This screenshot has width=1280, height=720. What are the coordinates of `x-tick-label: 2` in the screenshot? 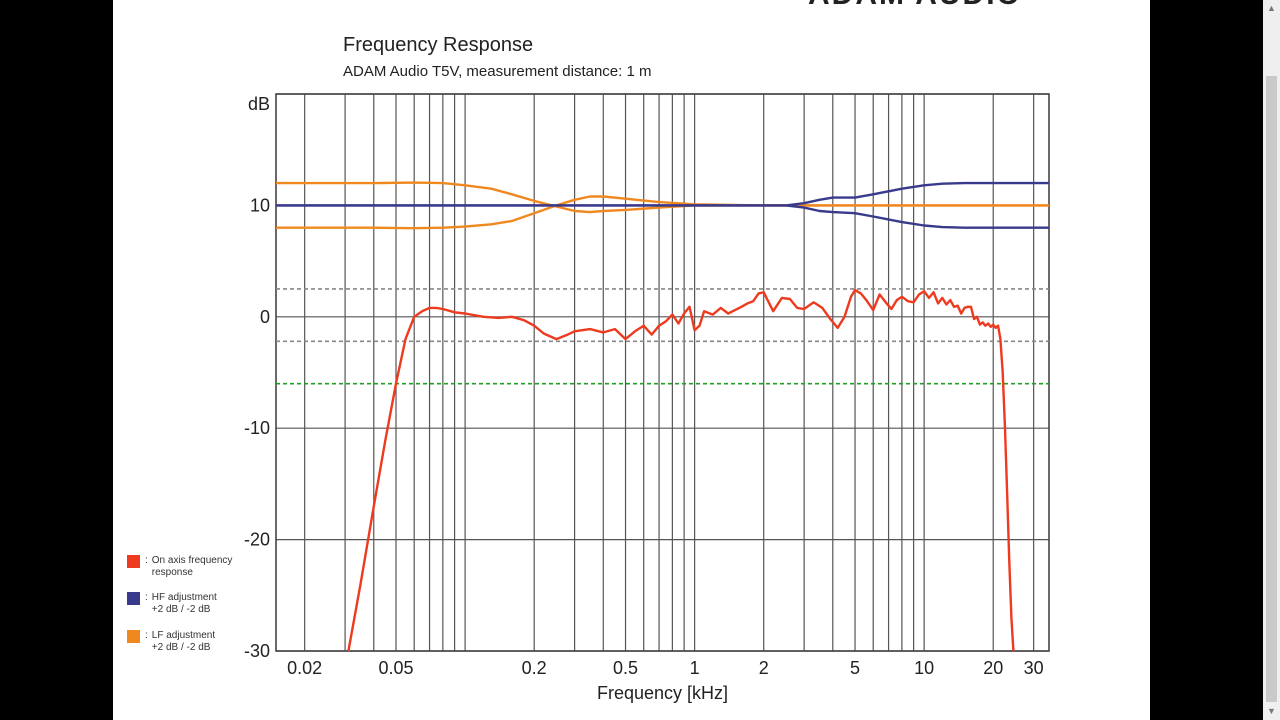 It's located at (764, 668).